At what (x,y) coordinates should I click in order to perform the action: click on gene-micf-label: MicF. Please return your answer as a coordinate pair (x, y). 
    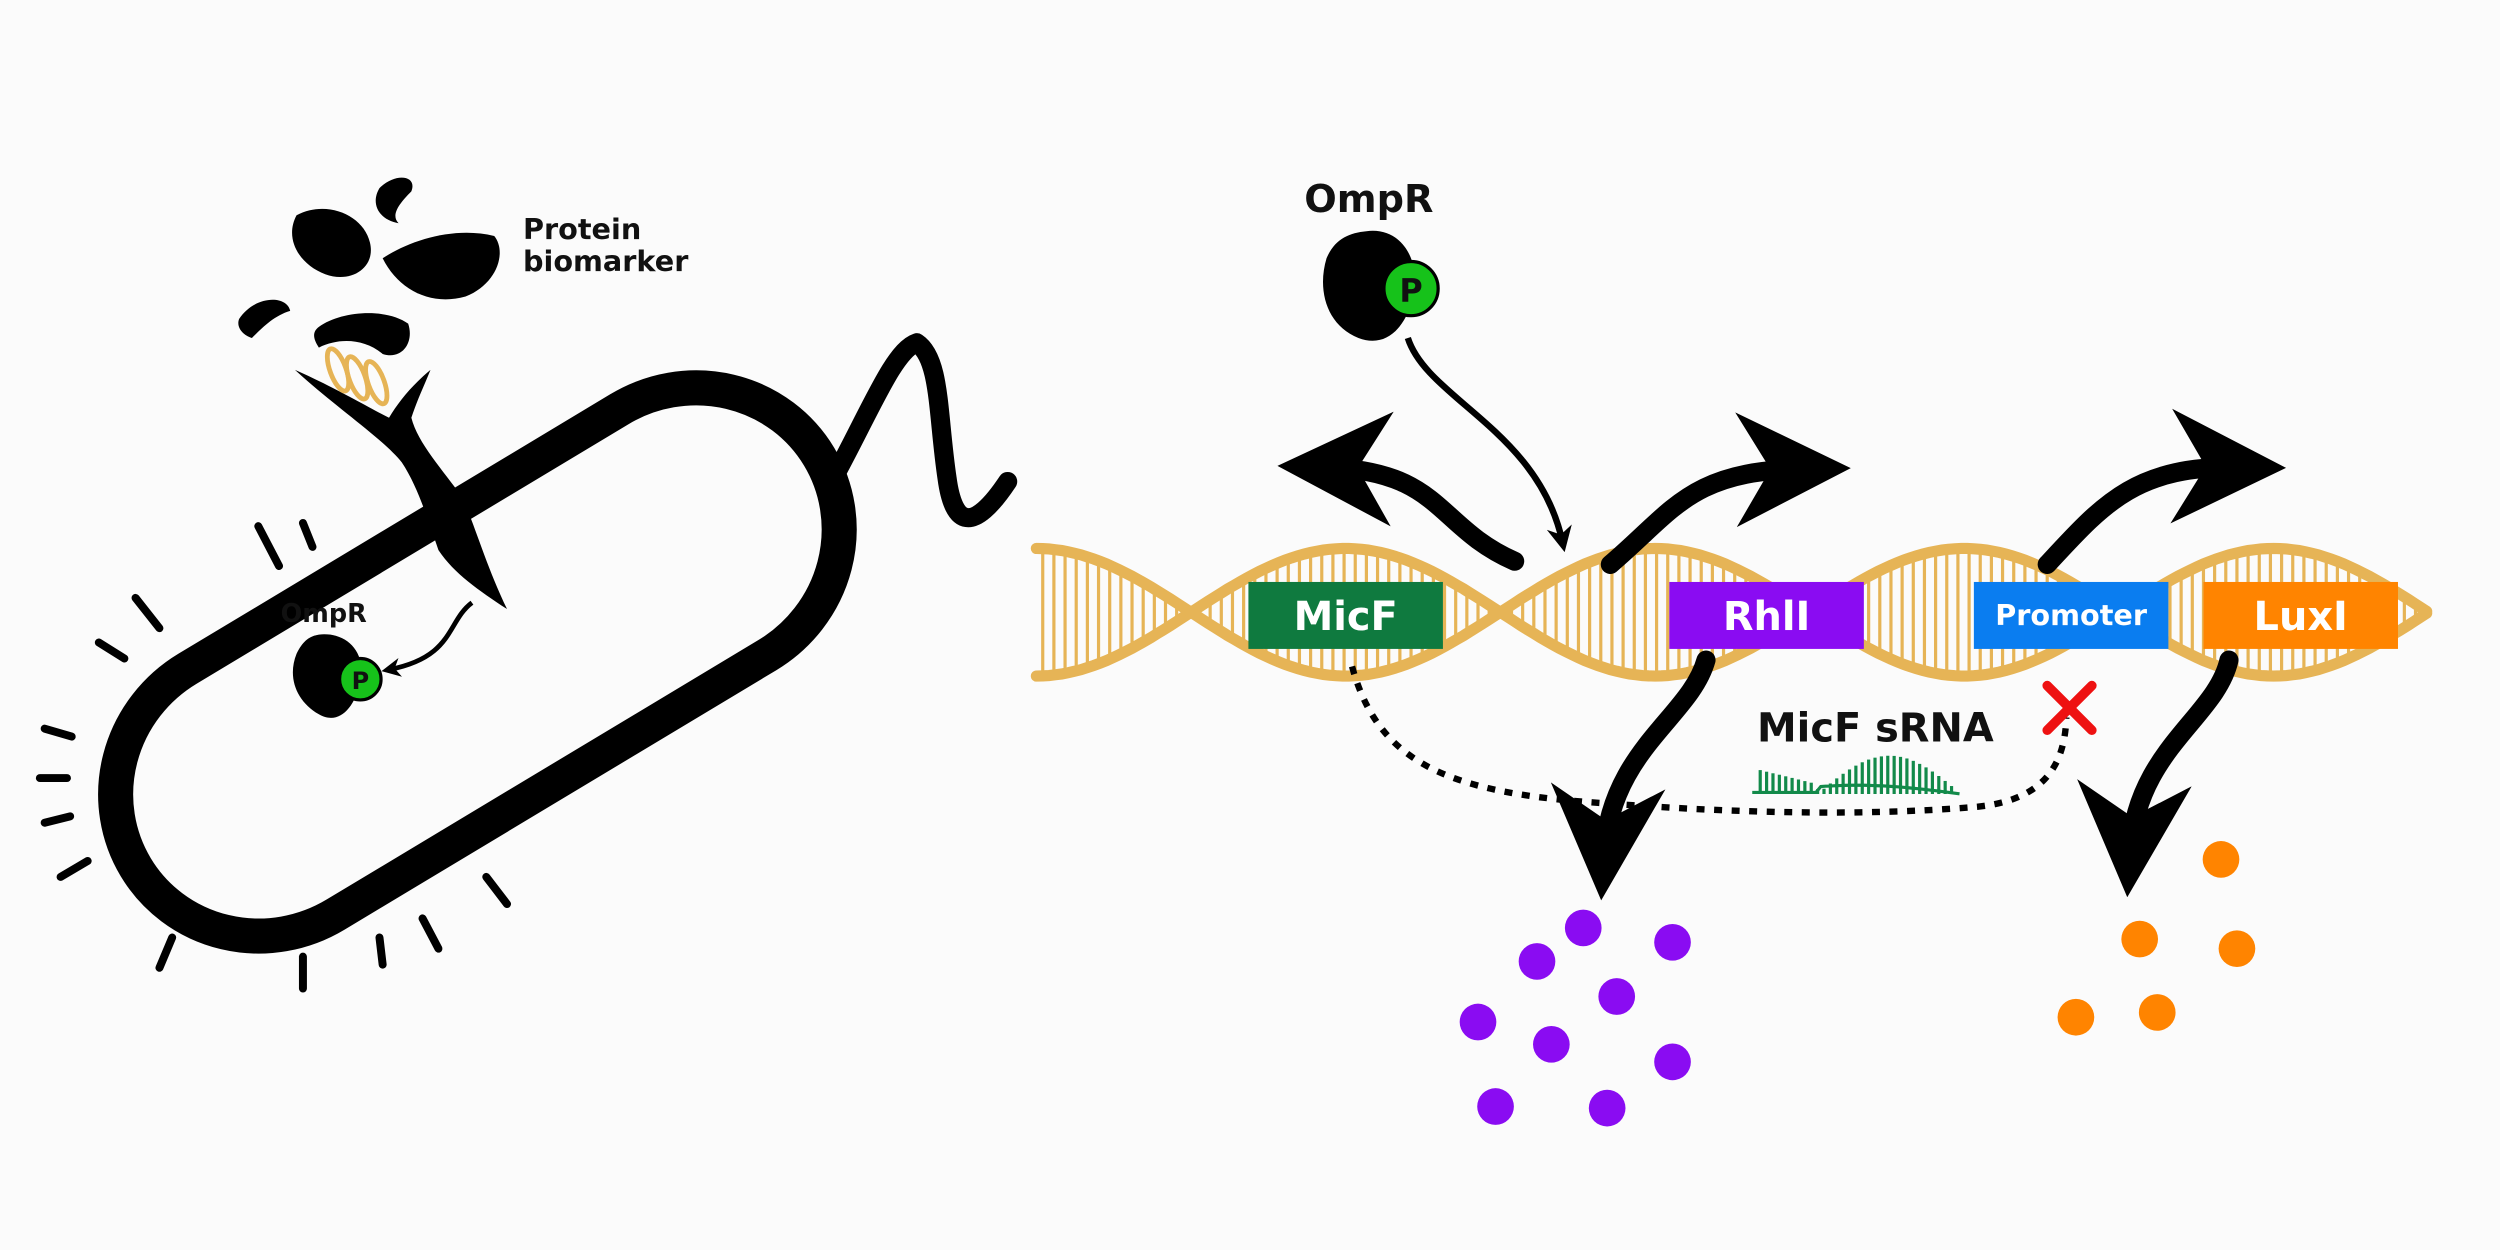
    Looking at the image, I should click on (1346, 617).